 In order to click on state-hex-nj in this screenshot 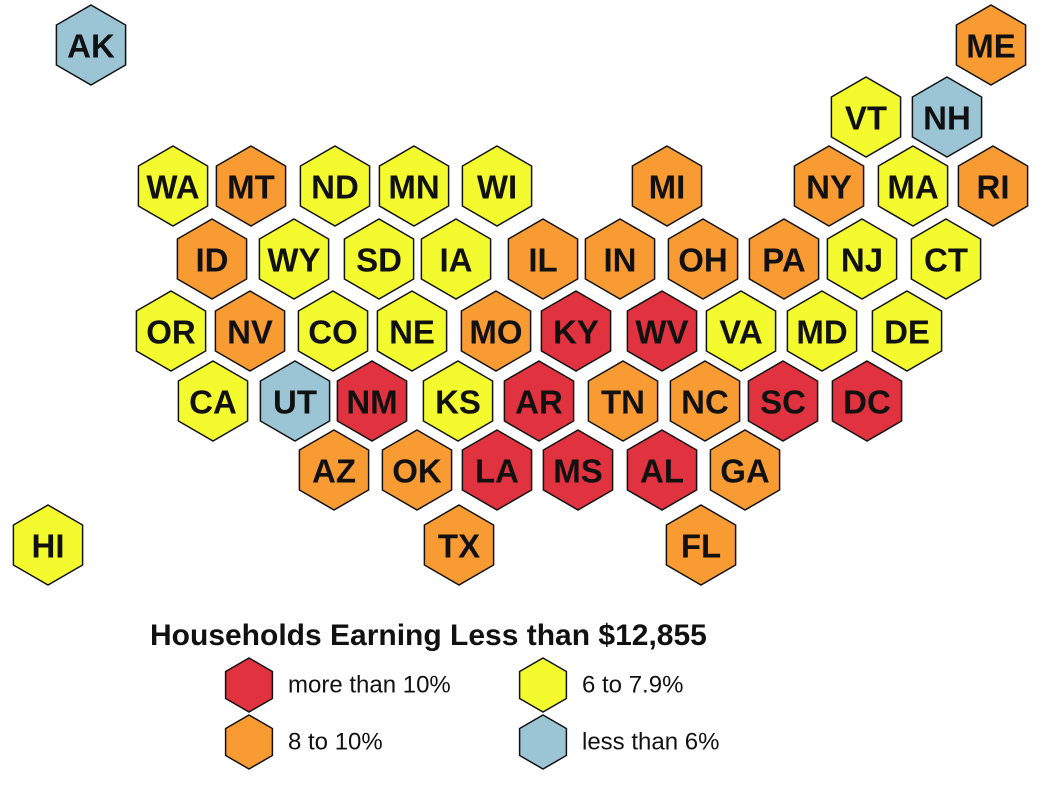, I will do `click(862, 259)`.